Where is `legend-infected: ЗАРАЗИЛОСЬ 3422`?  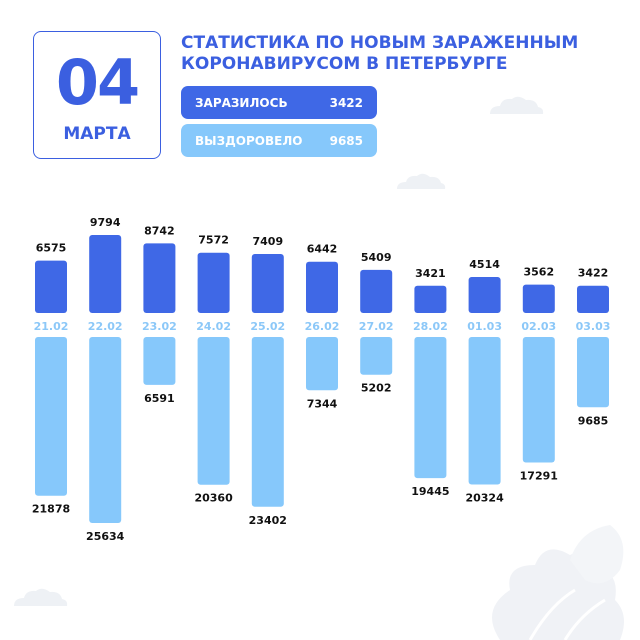 legend-infected: ЗАРАЗИЛОСЬ 3422 is located at coordinates (279, 102).